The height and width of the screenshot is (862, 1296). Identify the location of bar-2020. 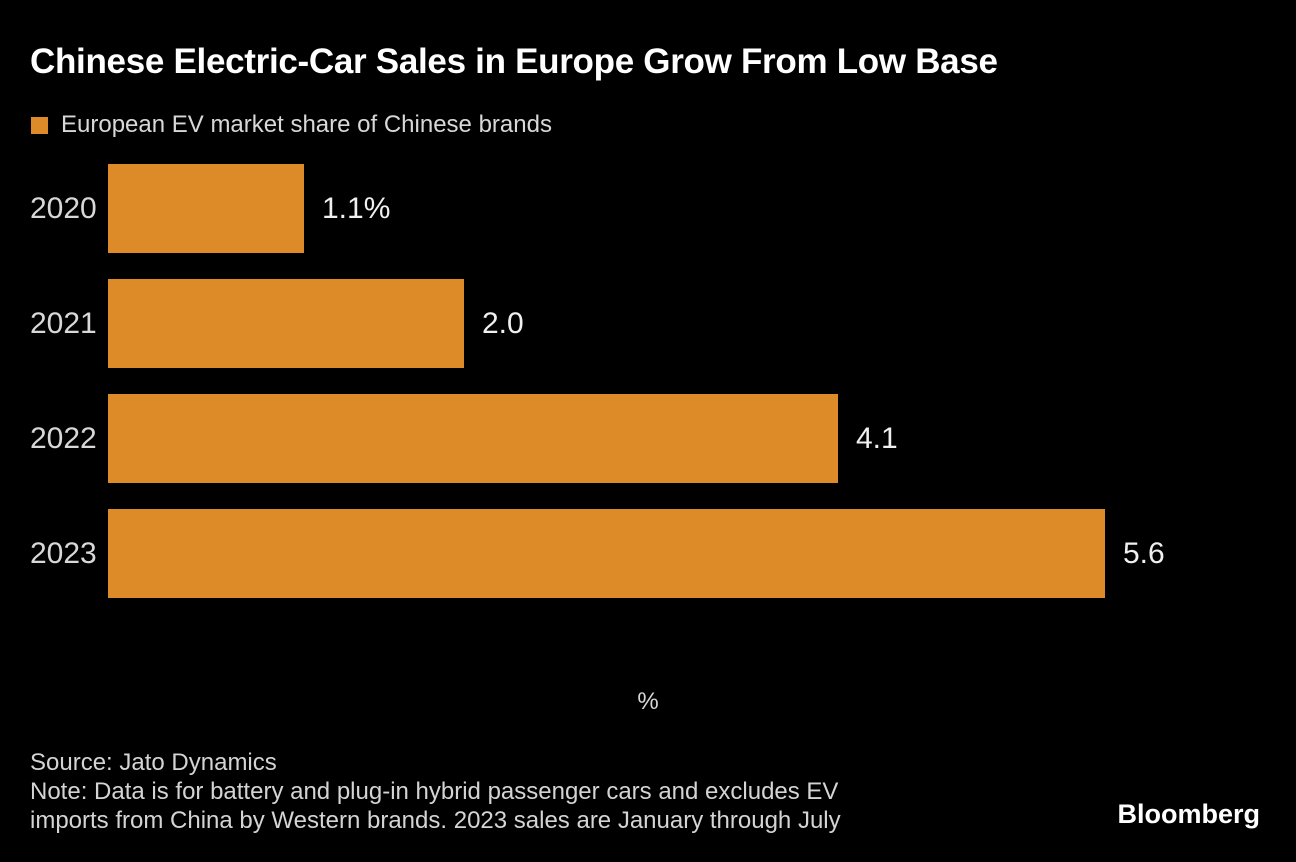
(206, 208).